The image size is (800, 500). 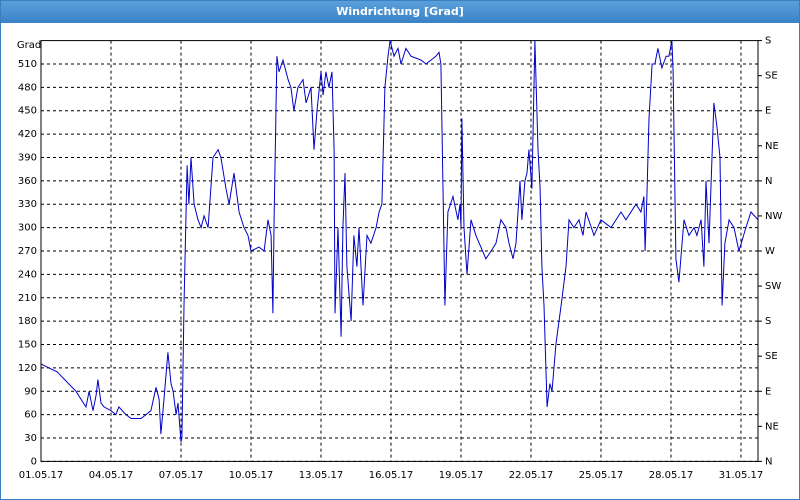 What do you see at coordinates (111, 475) in the screenshot?
I see `x-tick-label: 04.05.17` at bounding box center [111, 475].